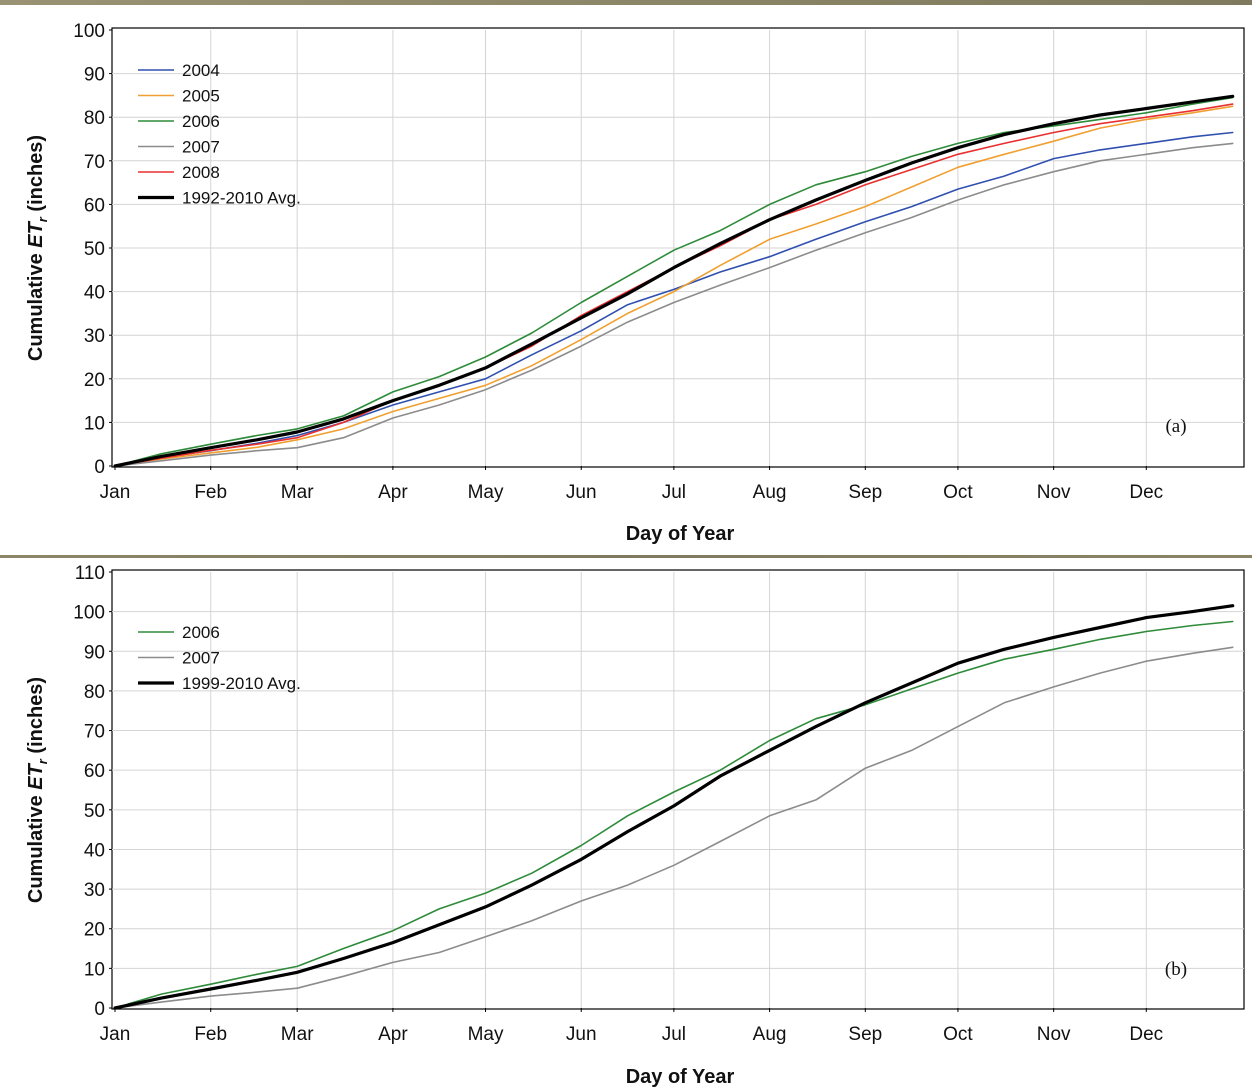 This screenshot has height=1091, width=1252. Describe the element at coordinates (90, 573) in the screenshot. I see `y-tick-label: 110` at that location.